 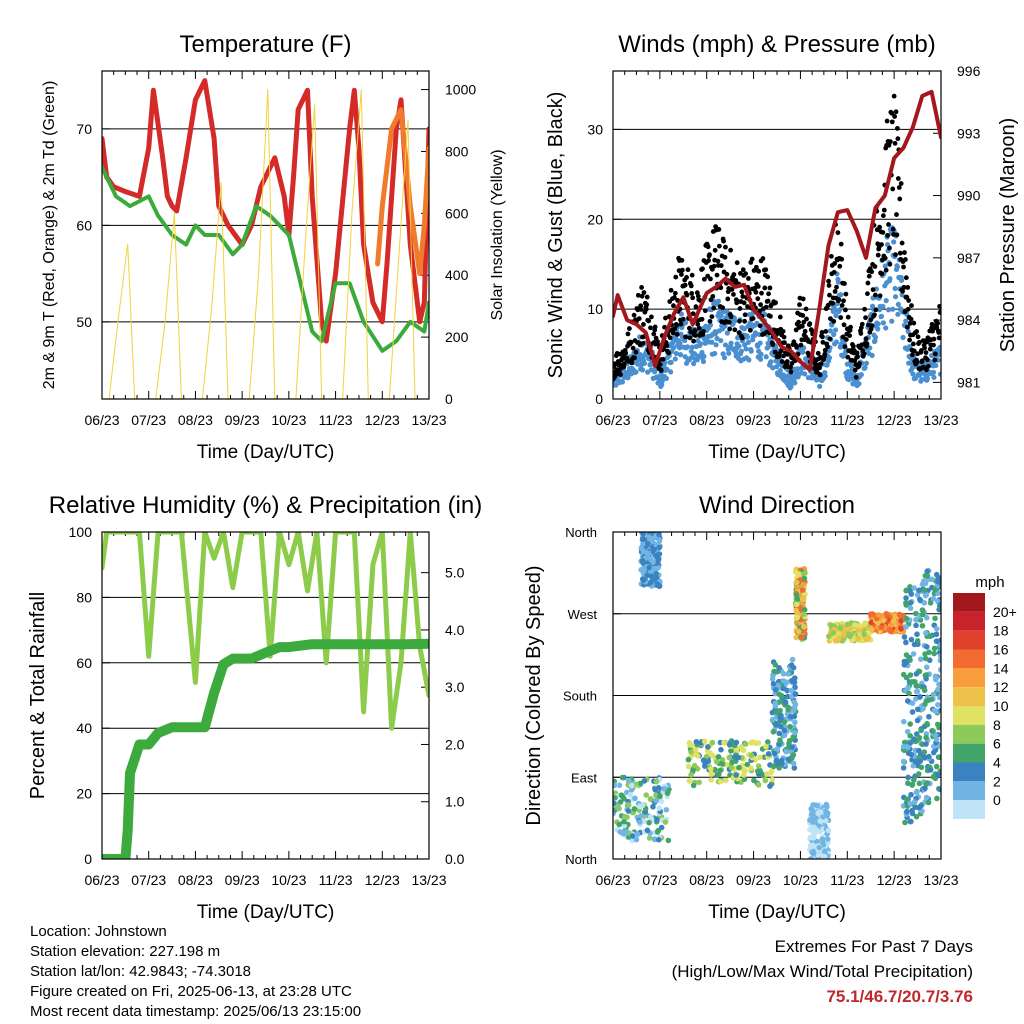 What do you see at coordinates (382, 420) in the screenshot?
I see `x-tick-label: 12/23` at bounding box center [382, 420].